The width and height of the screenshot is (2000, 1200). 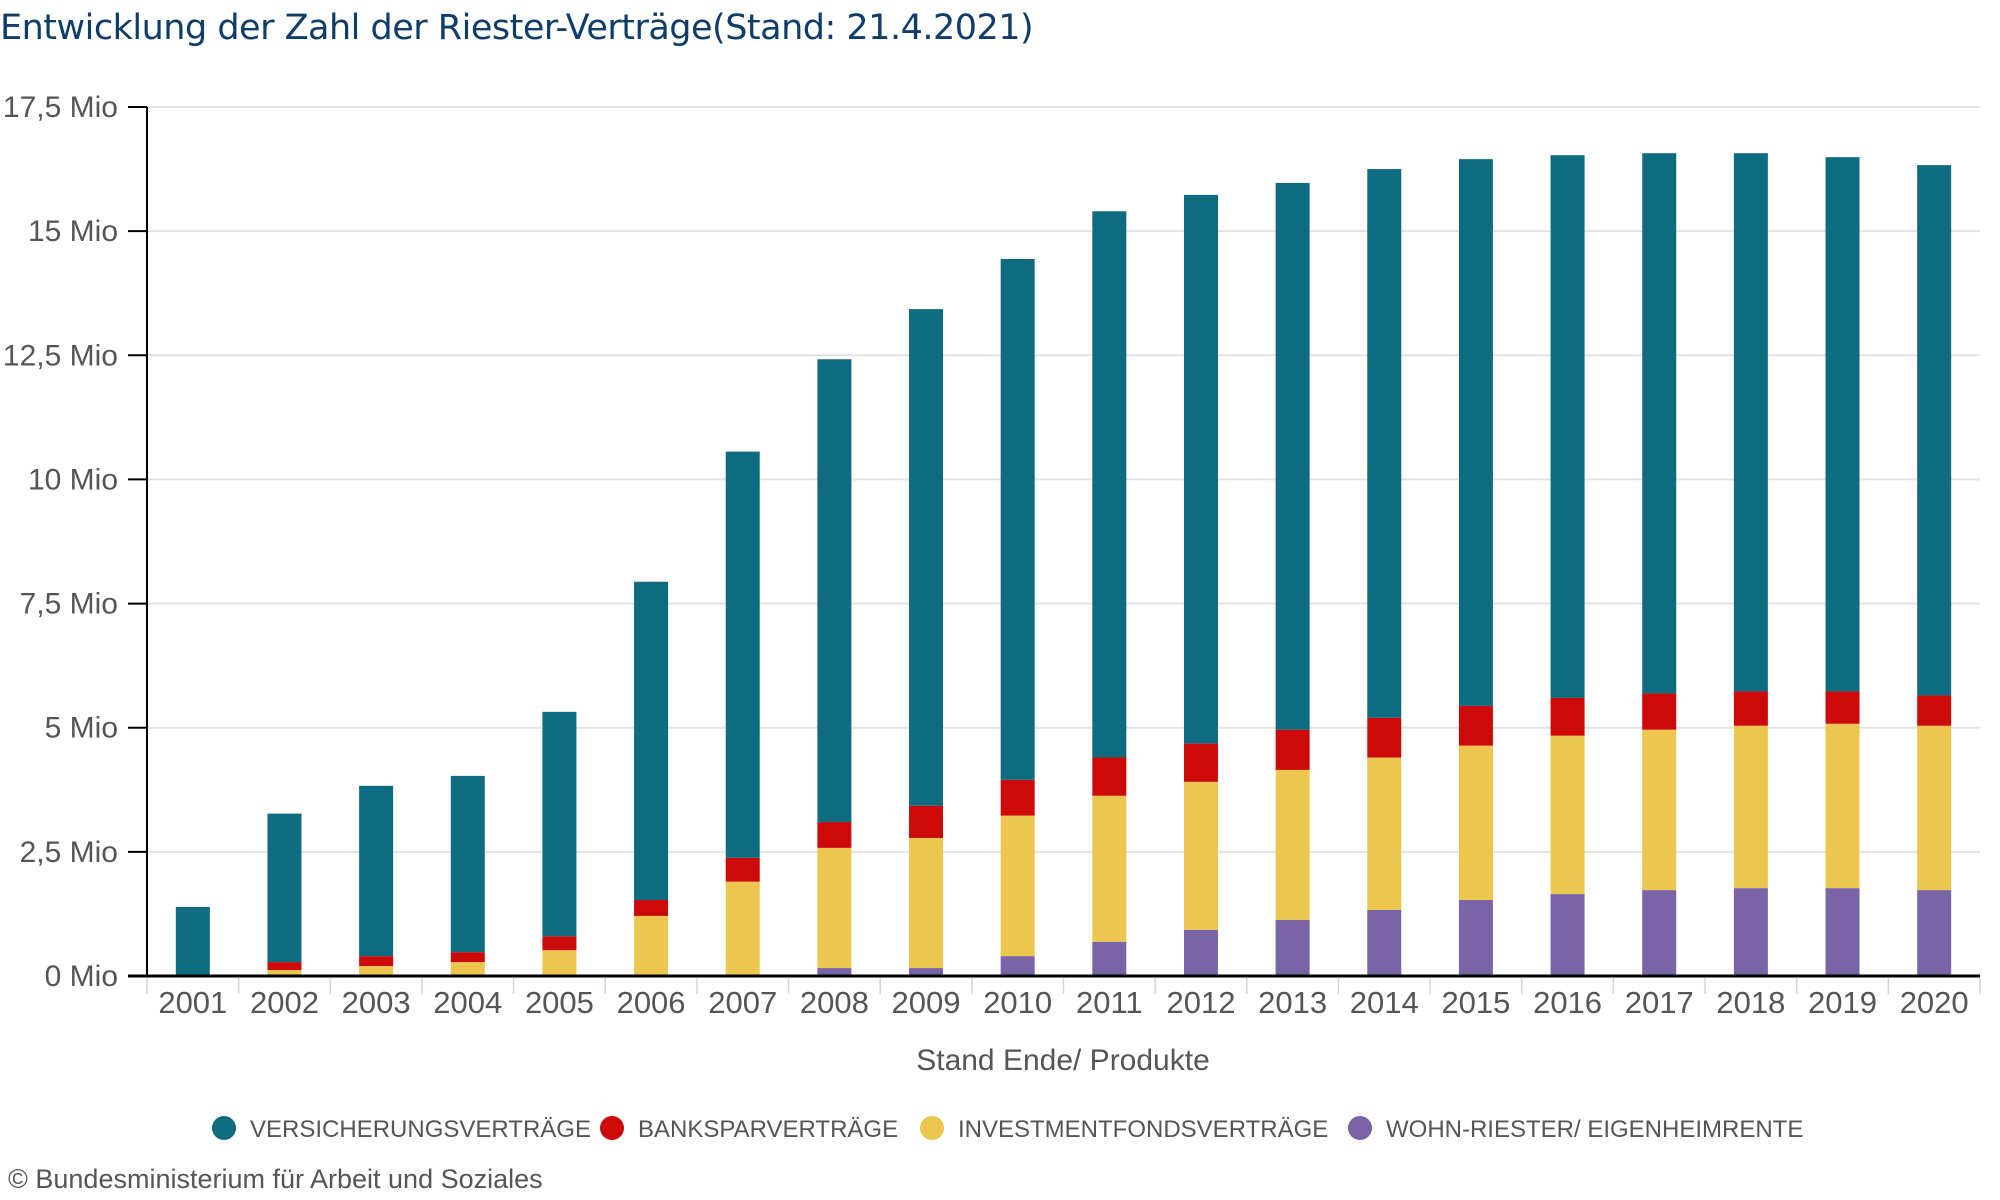 I want to click on bar-stack-2011, so click(x=1109, y=593).